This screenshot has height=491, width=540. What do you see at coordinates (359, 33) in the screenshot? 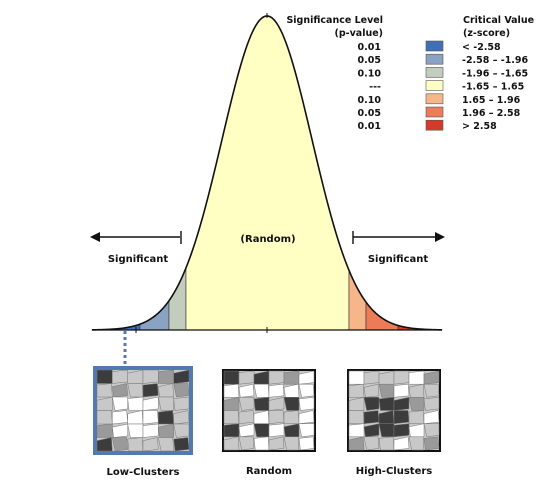
I see `legend-heading-p-sub: (p-value)` at bounding box center [359, 33].